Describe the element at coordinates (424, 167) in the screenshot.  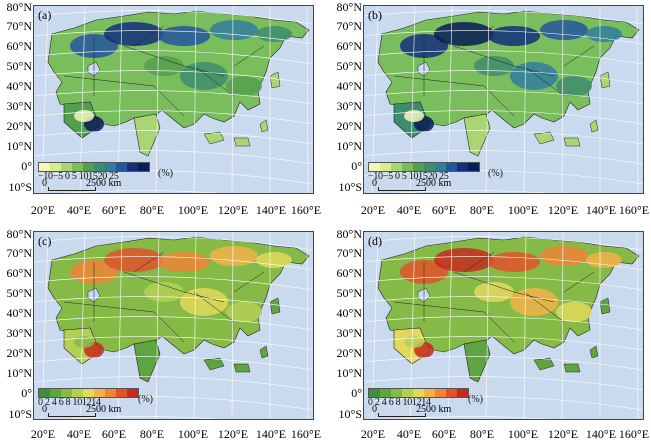
I see `color-ramp-b` at that location.